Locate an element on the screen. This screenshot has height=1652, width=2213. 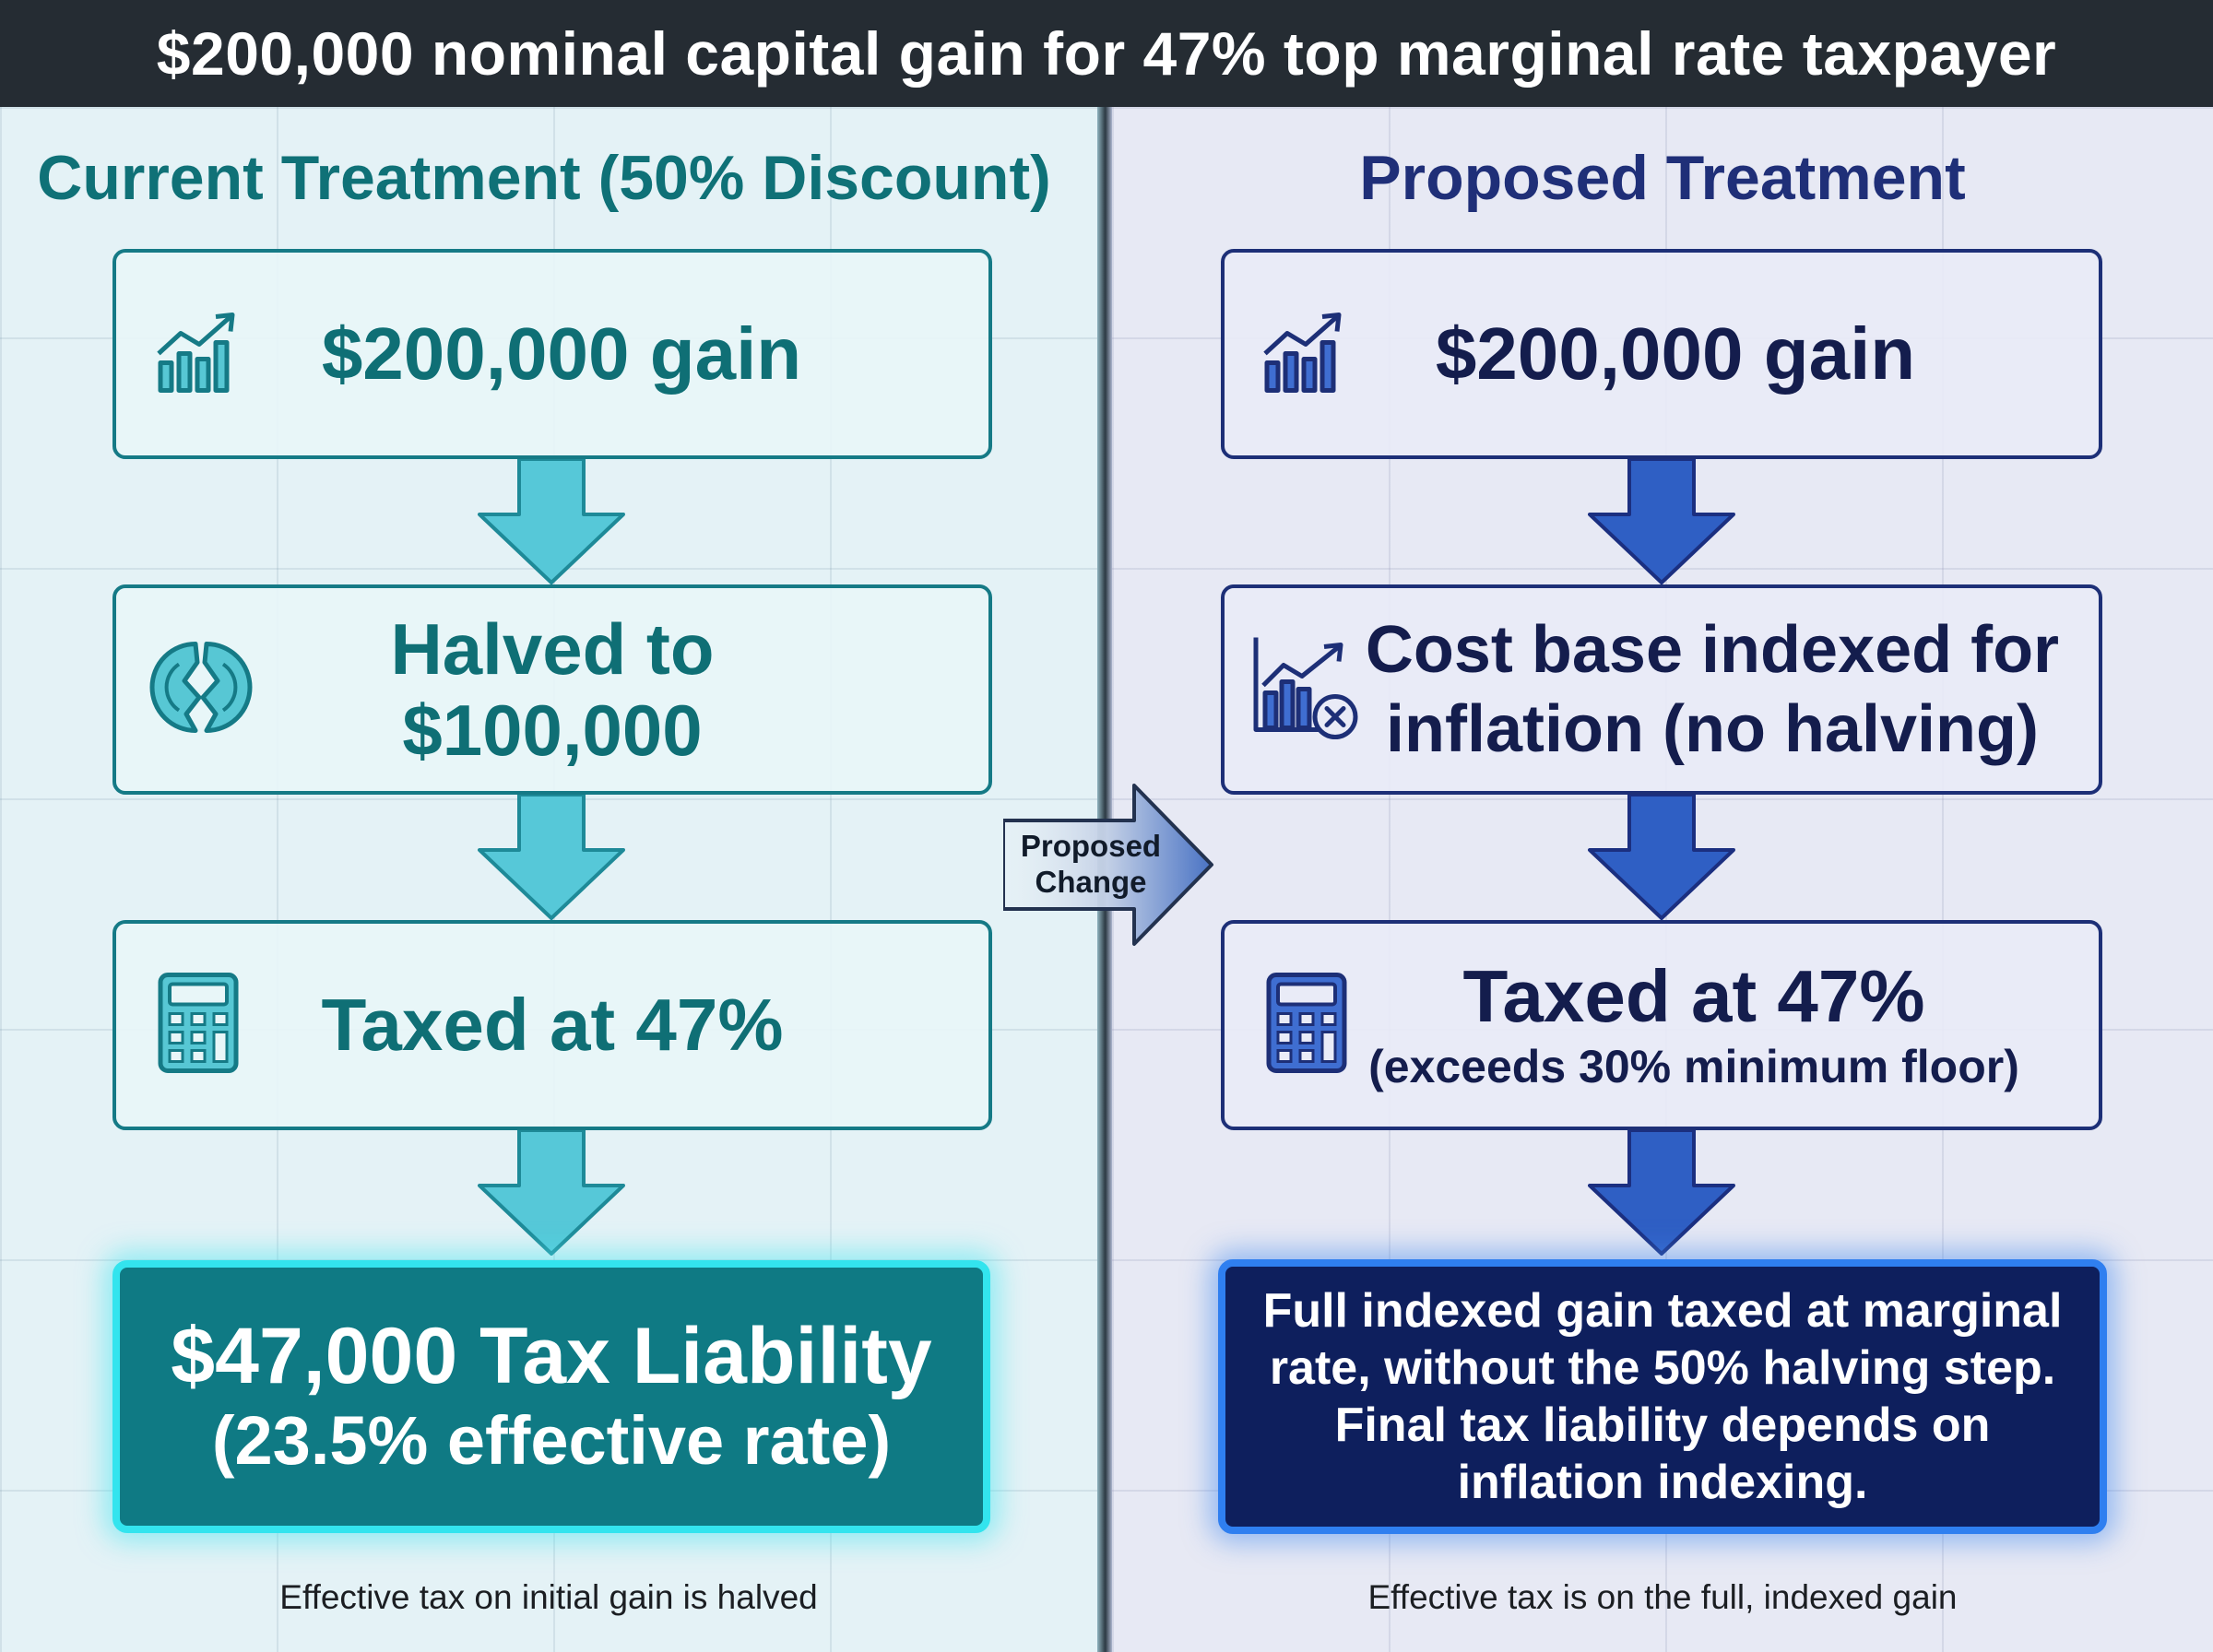
current-taxed-text: Taxed at 47% is located at coordinates (552, 1025).